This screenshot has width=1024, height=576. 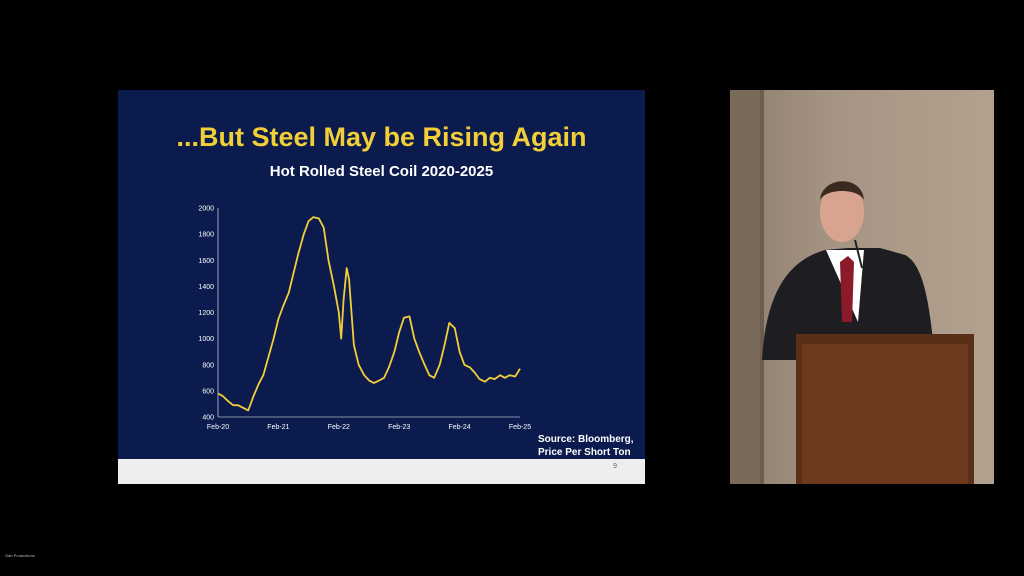 I want to click on y-tick-label: 1400, so click(x=206, y=287).